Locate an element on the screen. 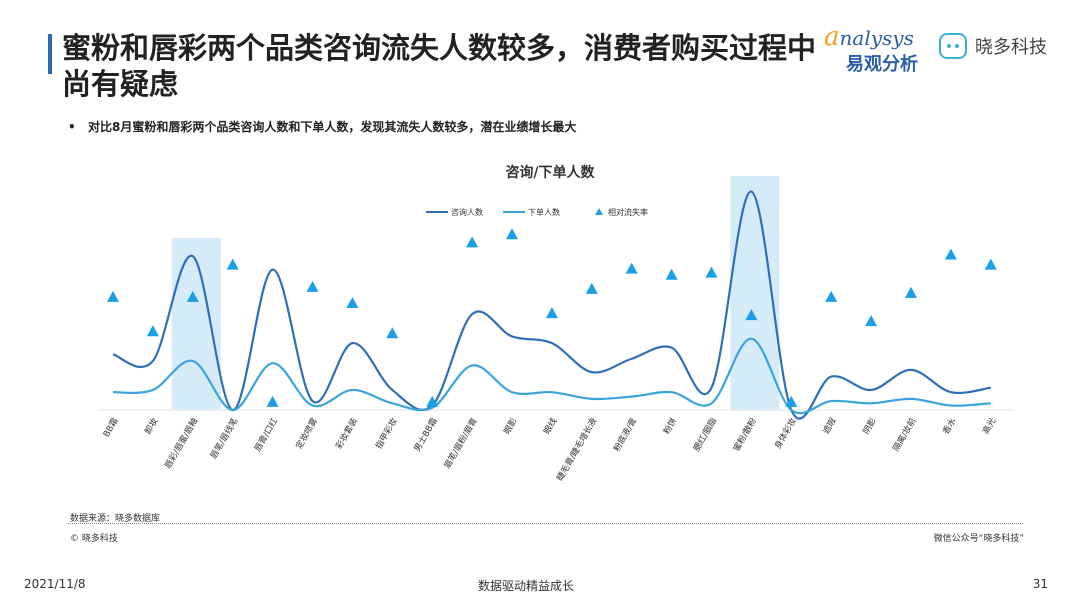 This screenshot has height=608, width=1080. x-tick-label: 蜜粉/散粉 is located at coordinates (745, 435).